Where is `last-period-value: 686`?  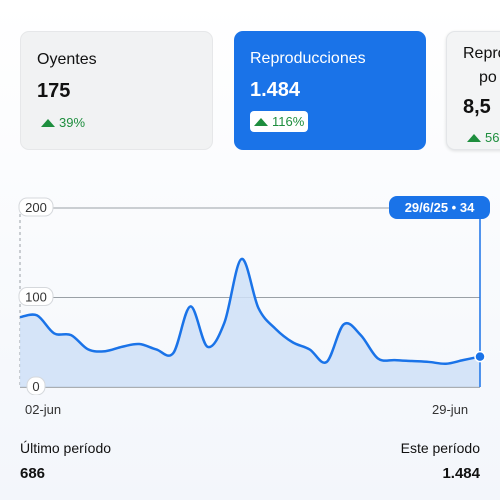 last-period-value: 686 is located at coordinates (33, 473).